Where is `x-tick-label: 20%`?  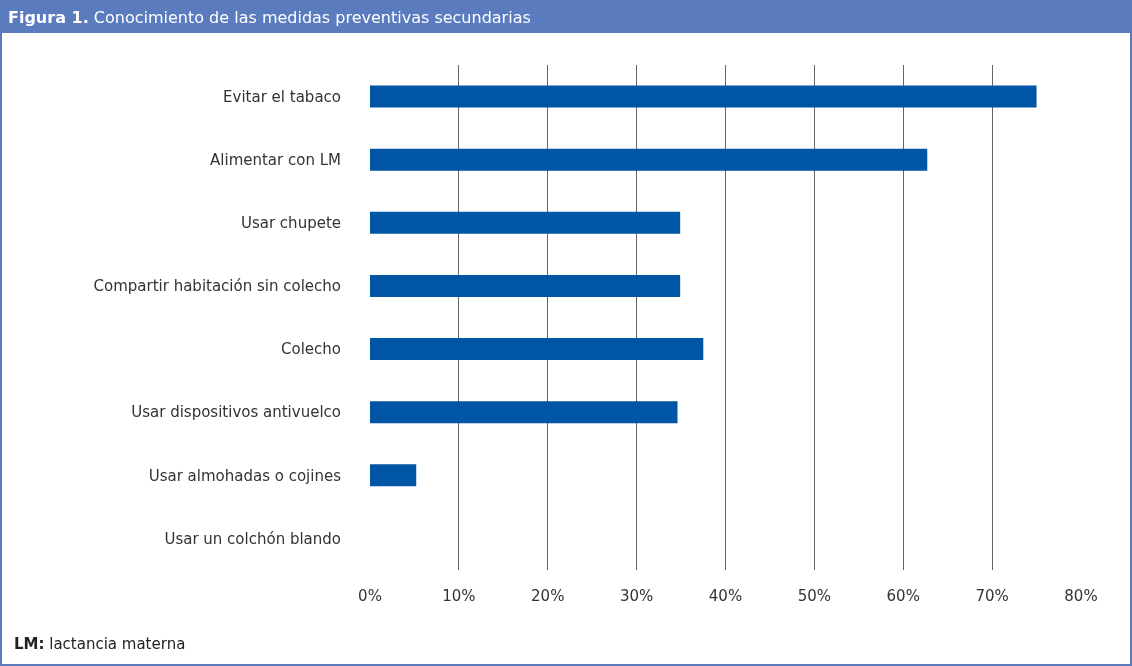
x-tick-label: 20% is located at coordinates (548, 596).